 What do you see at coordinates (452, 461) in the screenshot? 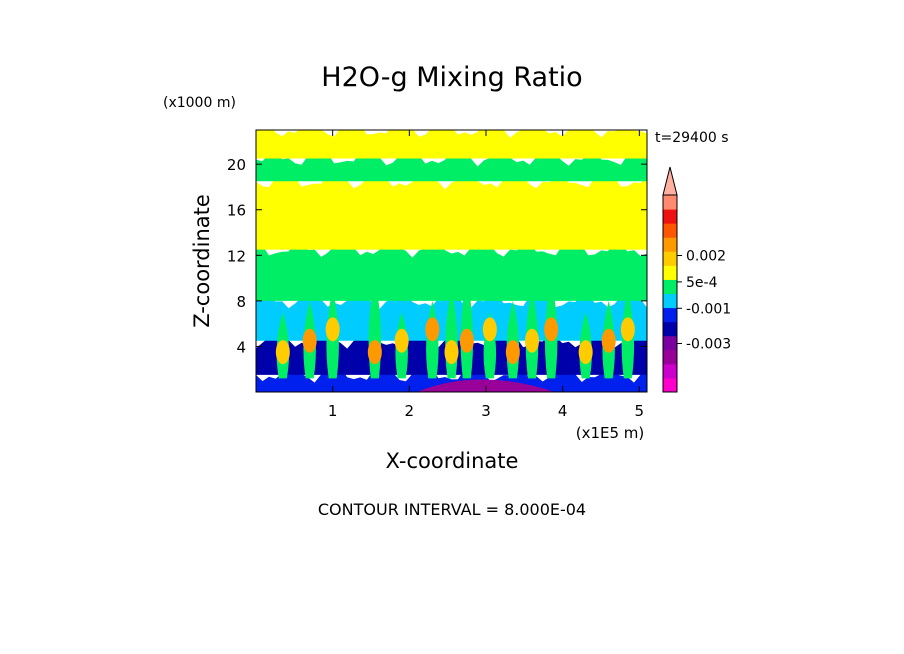
I see `x-axis-label: X-coordinate` at bounding box center [452, 461].